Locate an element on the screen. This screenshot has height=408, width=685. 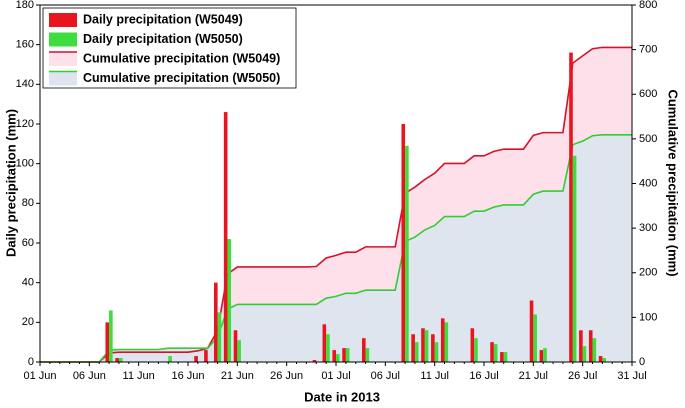
y2-tick-label: 0 is located at coordinates (642, 362).